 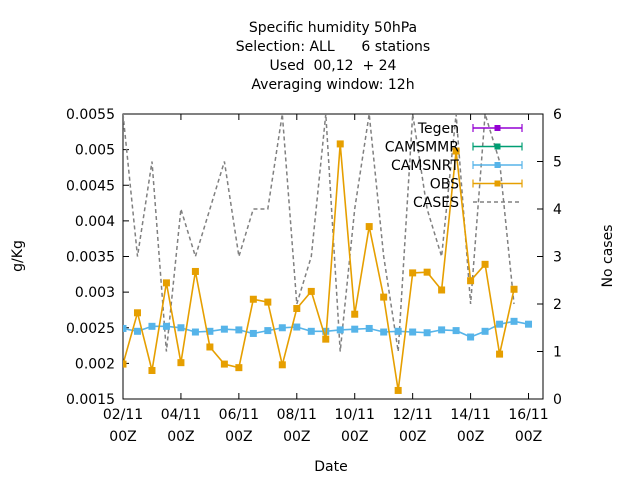 What do you see at coordinates (549, 257) in the screenshot?
I see `y2-axis: 0 1 2 3 4 5 6` at bounding box center [549, 257].